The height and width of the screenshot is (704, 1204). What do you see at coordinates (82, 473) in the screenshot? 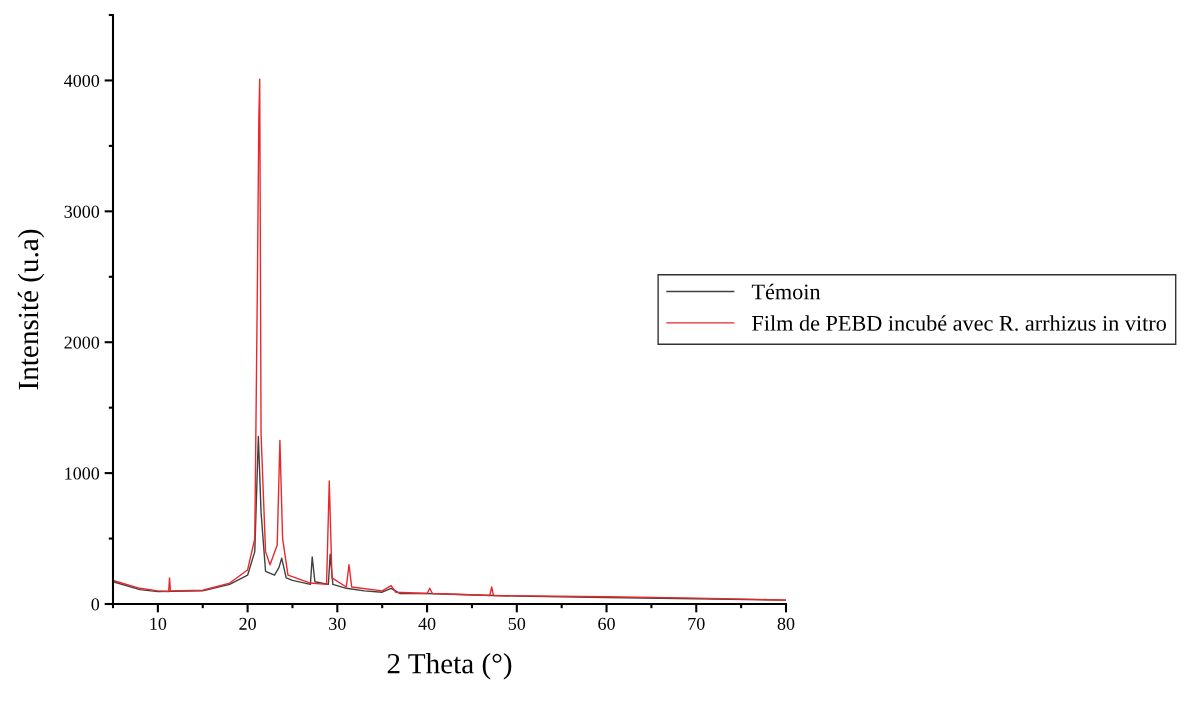
I see `y-tick-label: 1000` at bounding box center [82, 473].